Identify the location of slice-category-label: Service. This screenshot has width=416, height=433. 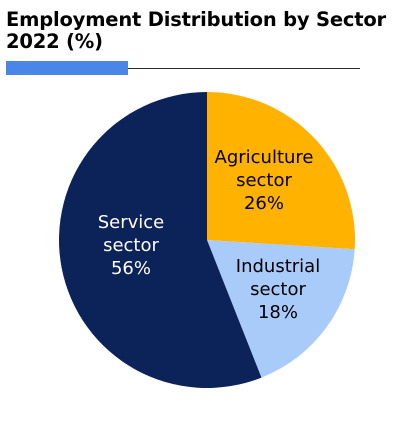
(131, 222).